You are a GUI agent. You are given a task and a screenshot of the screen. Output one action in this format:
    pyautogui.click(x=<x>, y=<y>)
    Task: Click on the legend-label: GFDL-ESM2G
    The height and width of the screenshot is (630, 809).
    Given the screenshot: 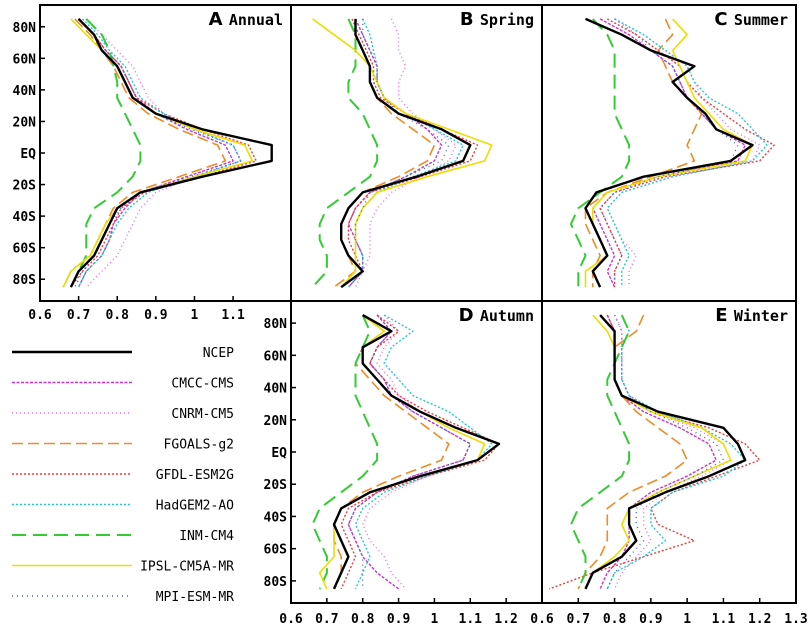 What is the action you would take?
    pyautogui.click(x=195, y=475)
    